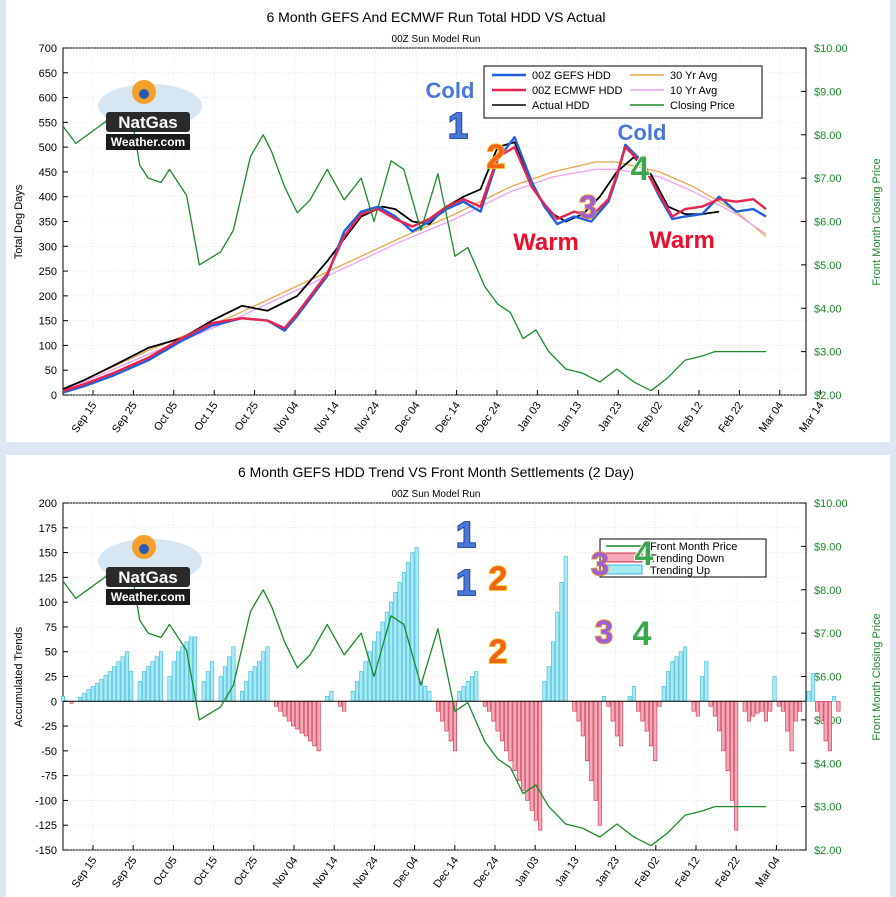 Image resolution: width=896 pixels, height=897 pixels. Describe the element at coordinates (702, 106) in the screenshot. I see `legend-entry: Closing Price` at that location.